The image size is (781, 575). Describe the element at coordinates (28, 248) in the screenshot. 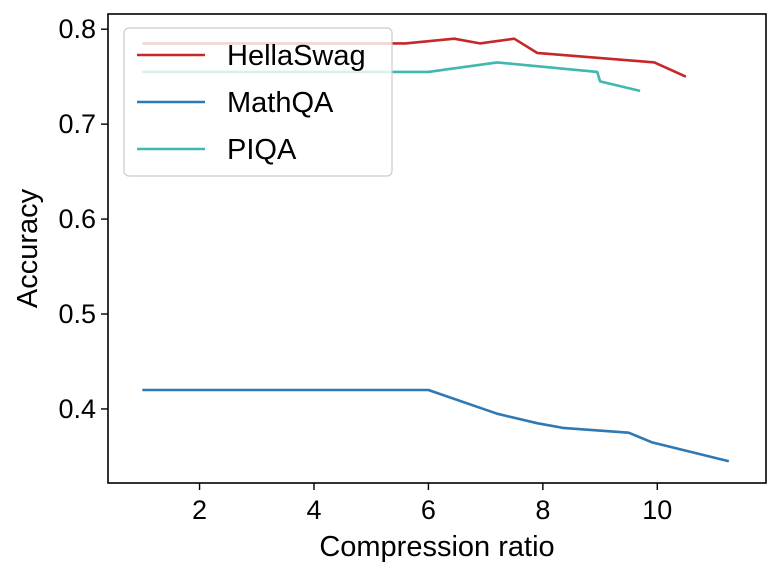

I see `y-axis-label: Accuracy` at that location.